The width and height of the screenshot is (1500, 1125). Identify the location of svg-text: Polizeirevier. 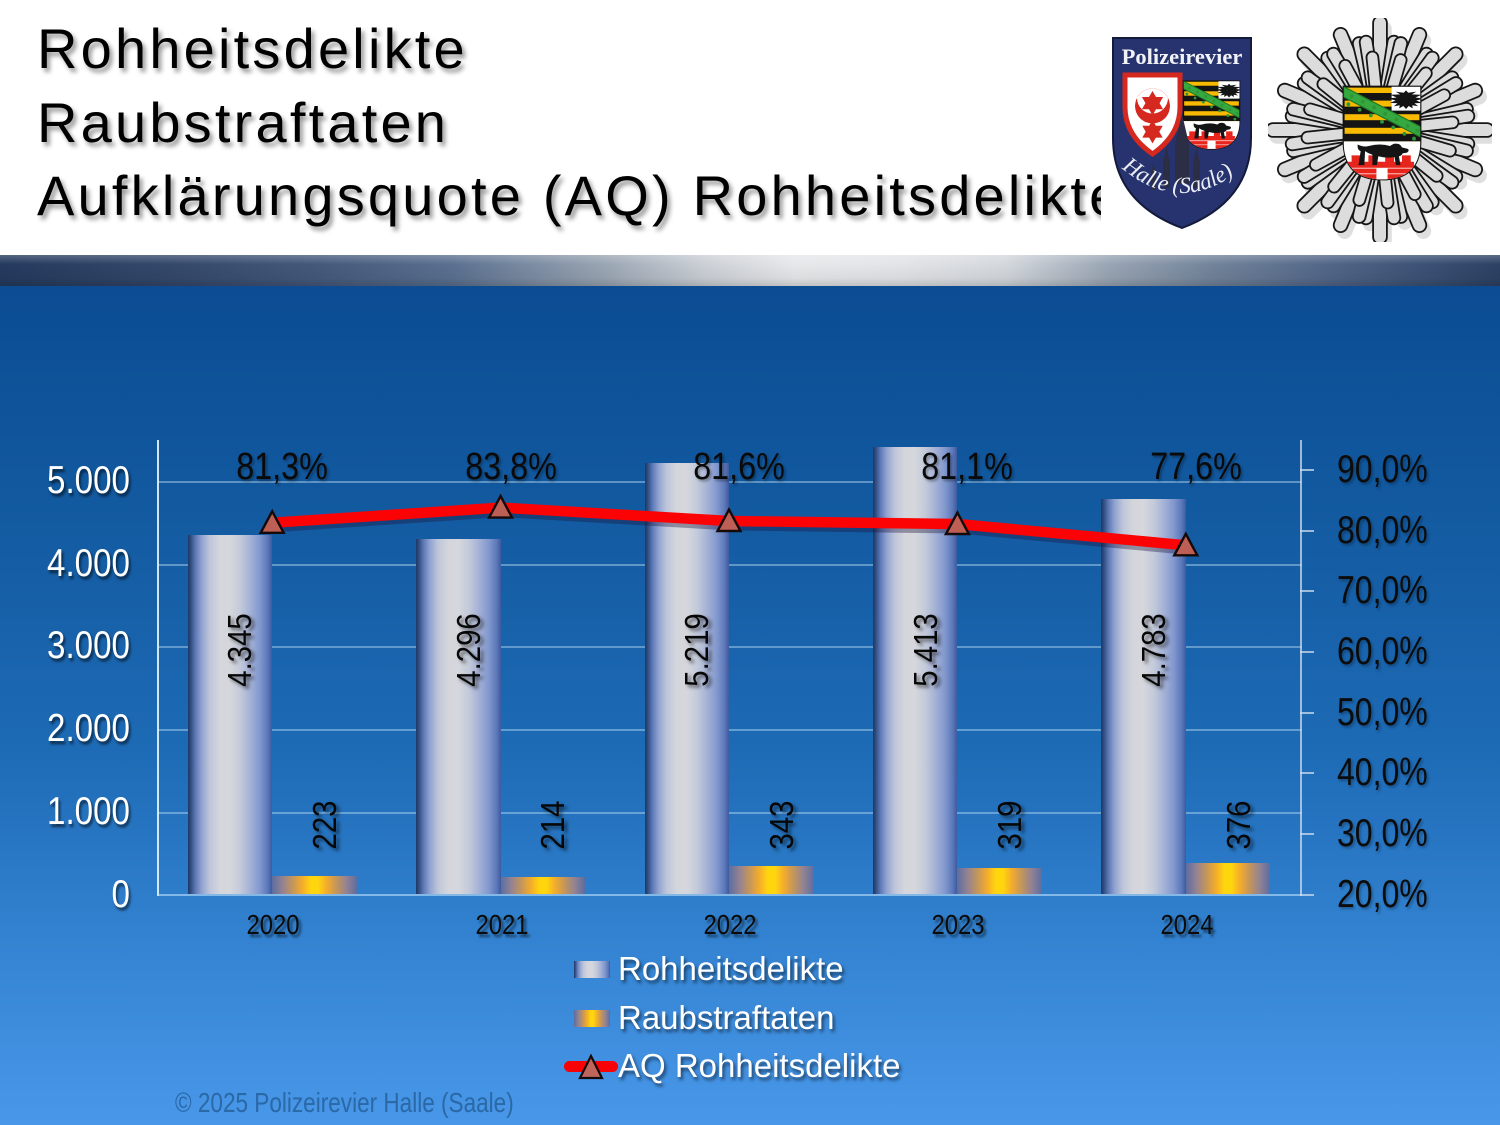
(1182, 56).